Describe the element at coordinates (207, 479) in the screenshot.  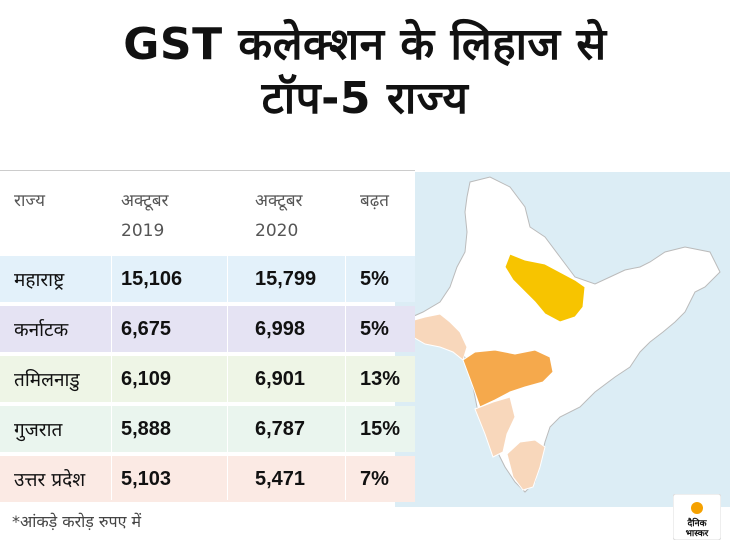
I see `table-row: उत्तर प्रदेश 5,103 5,471 7%` at that location.